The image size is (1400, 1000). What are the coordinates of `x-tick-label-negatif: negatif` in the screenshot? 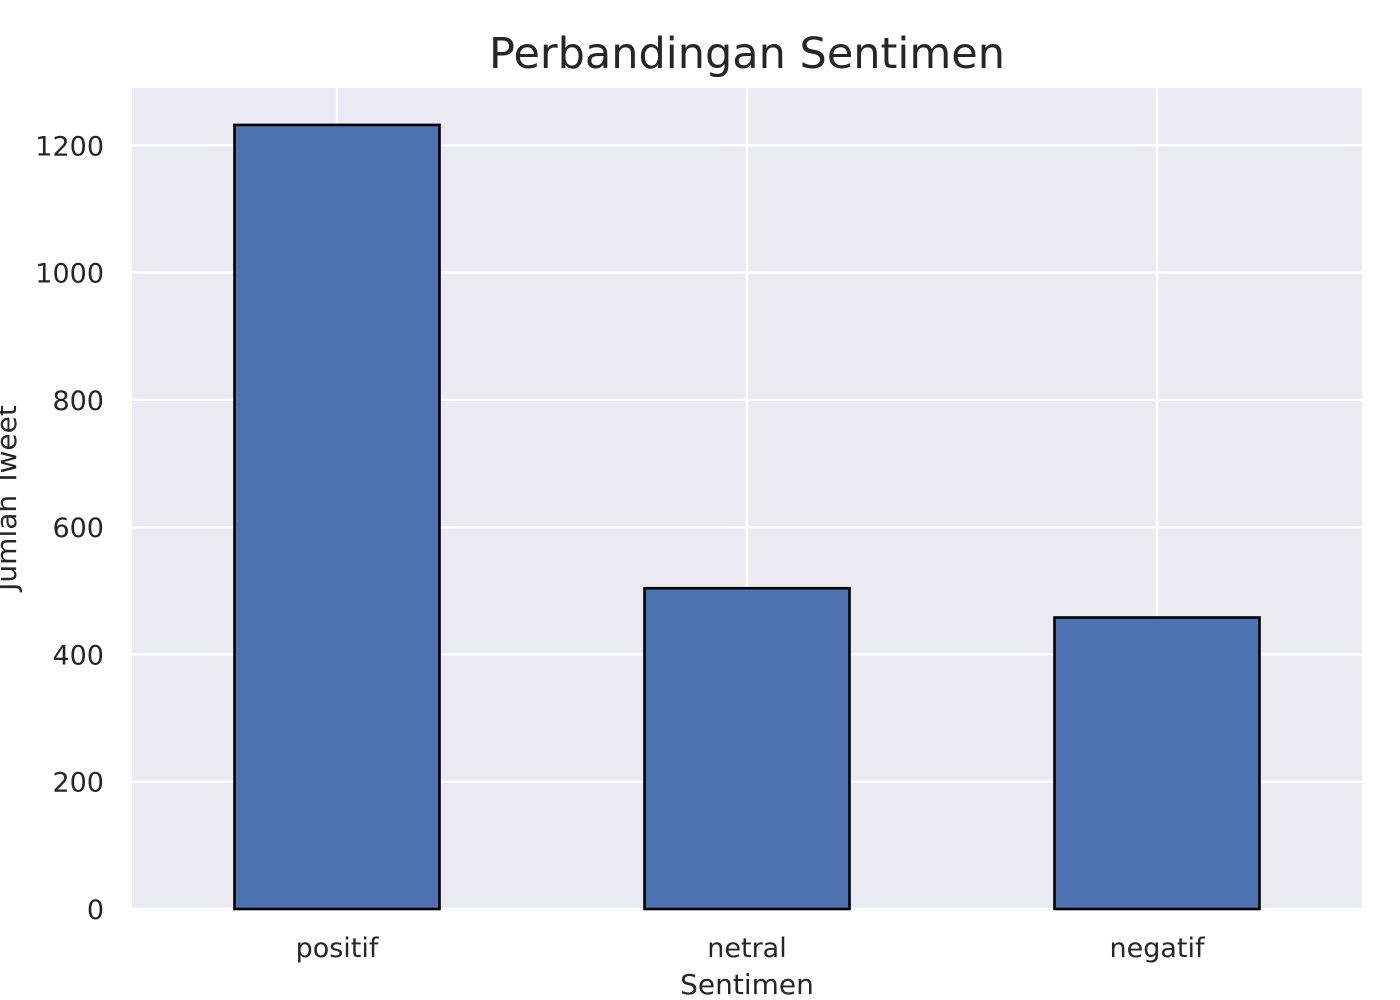 It's located at (1157, 948).